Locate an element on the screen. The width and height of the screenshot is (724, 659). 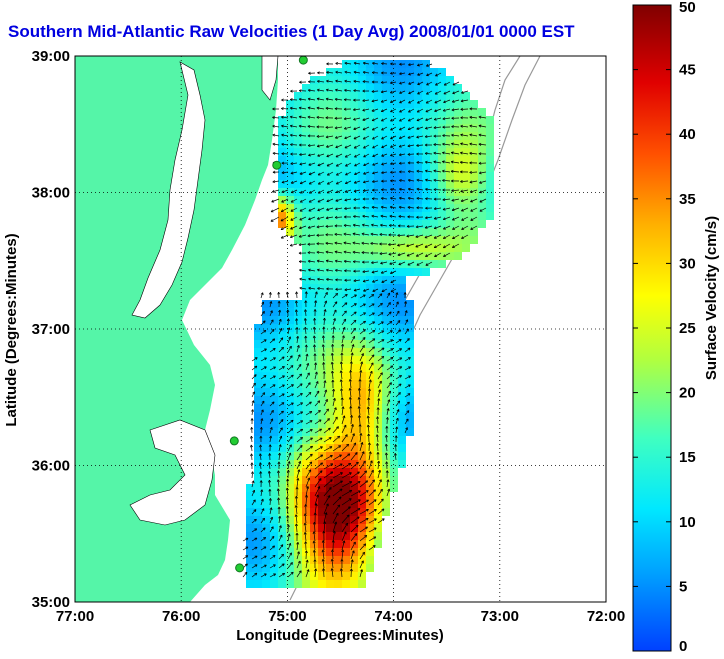
x-tick-labels: 77:00 76:00 75:00 74:00 73:00 72:00 is located at coordinates (340, 616).